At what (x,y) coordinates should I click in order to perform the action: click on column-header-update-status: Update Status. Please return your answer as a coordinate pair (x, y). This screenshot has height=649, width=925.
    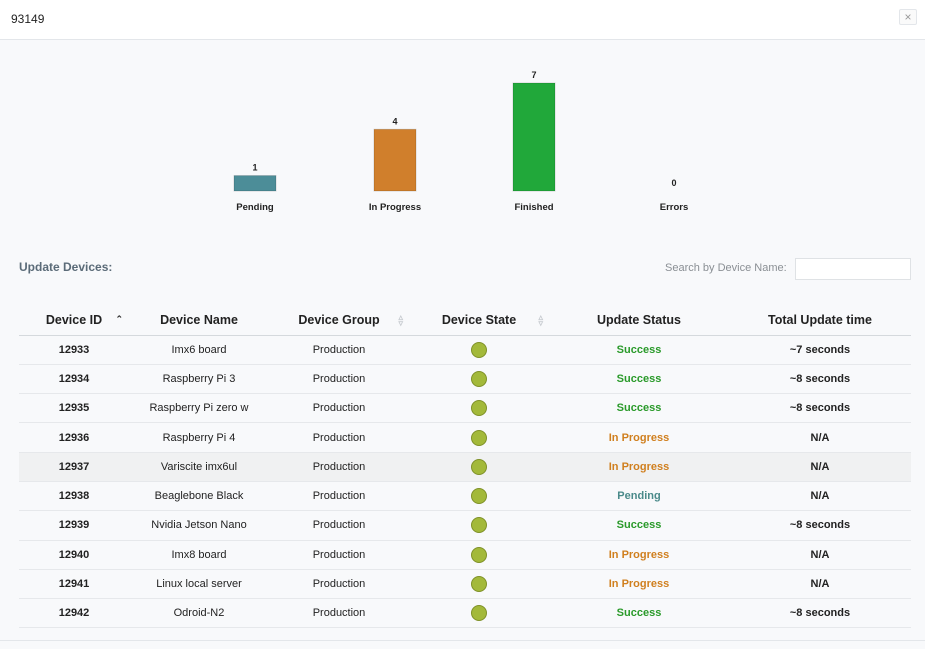
    Looking at the image, I should click on (639, 320).